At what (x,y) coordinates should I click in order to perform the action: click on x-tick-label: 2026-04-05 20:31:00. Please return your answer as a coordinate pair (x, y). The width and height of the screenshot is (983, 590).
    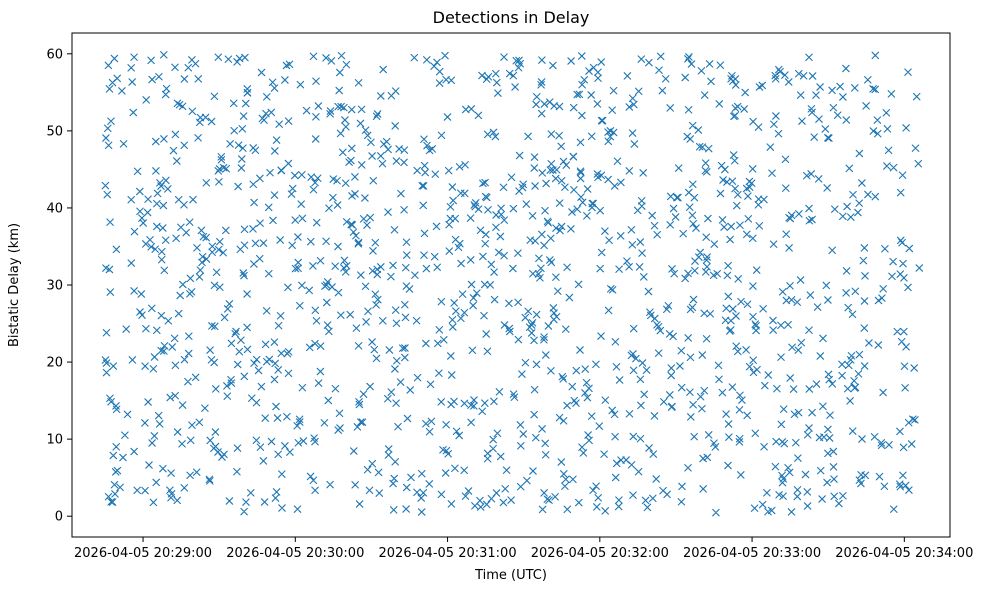
    Looking at the image, I should click on (448, 553).